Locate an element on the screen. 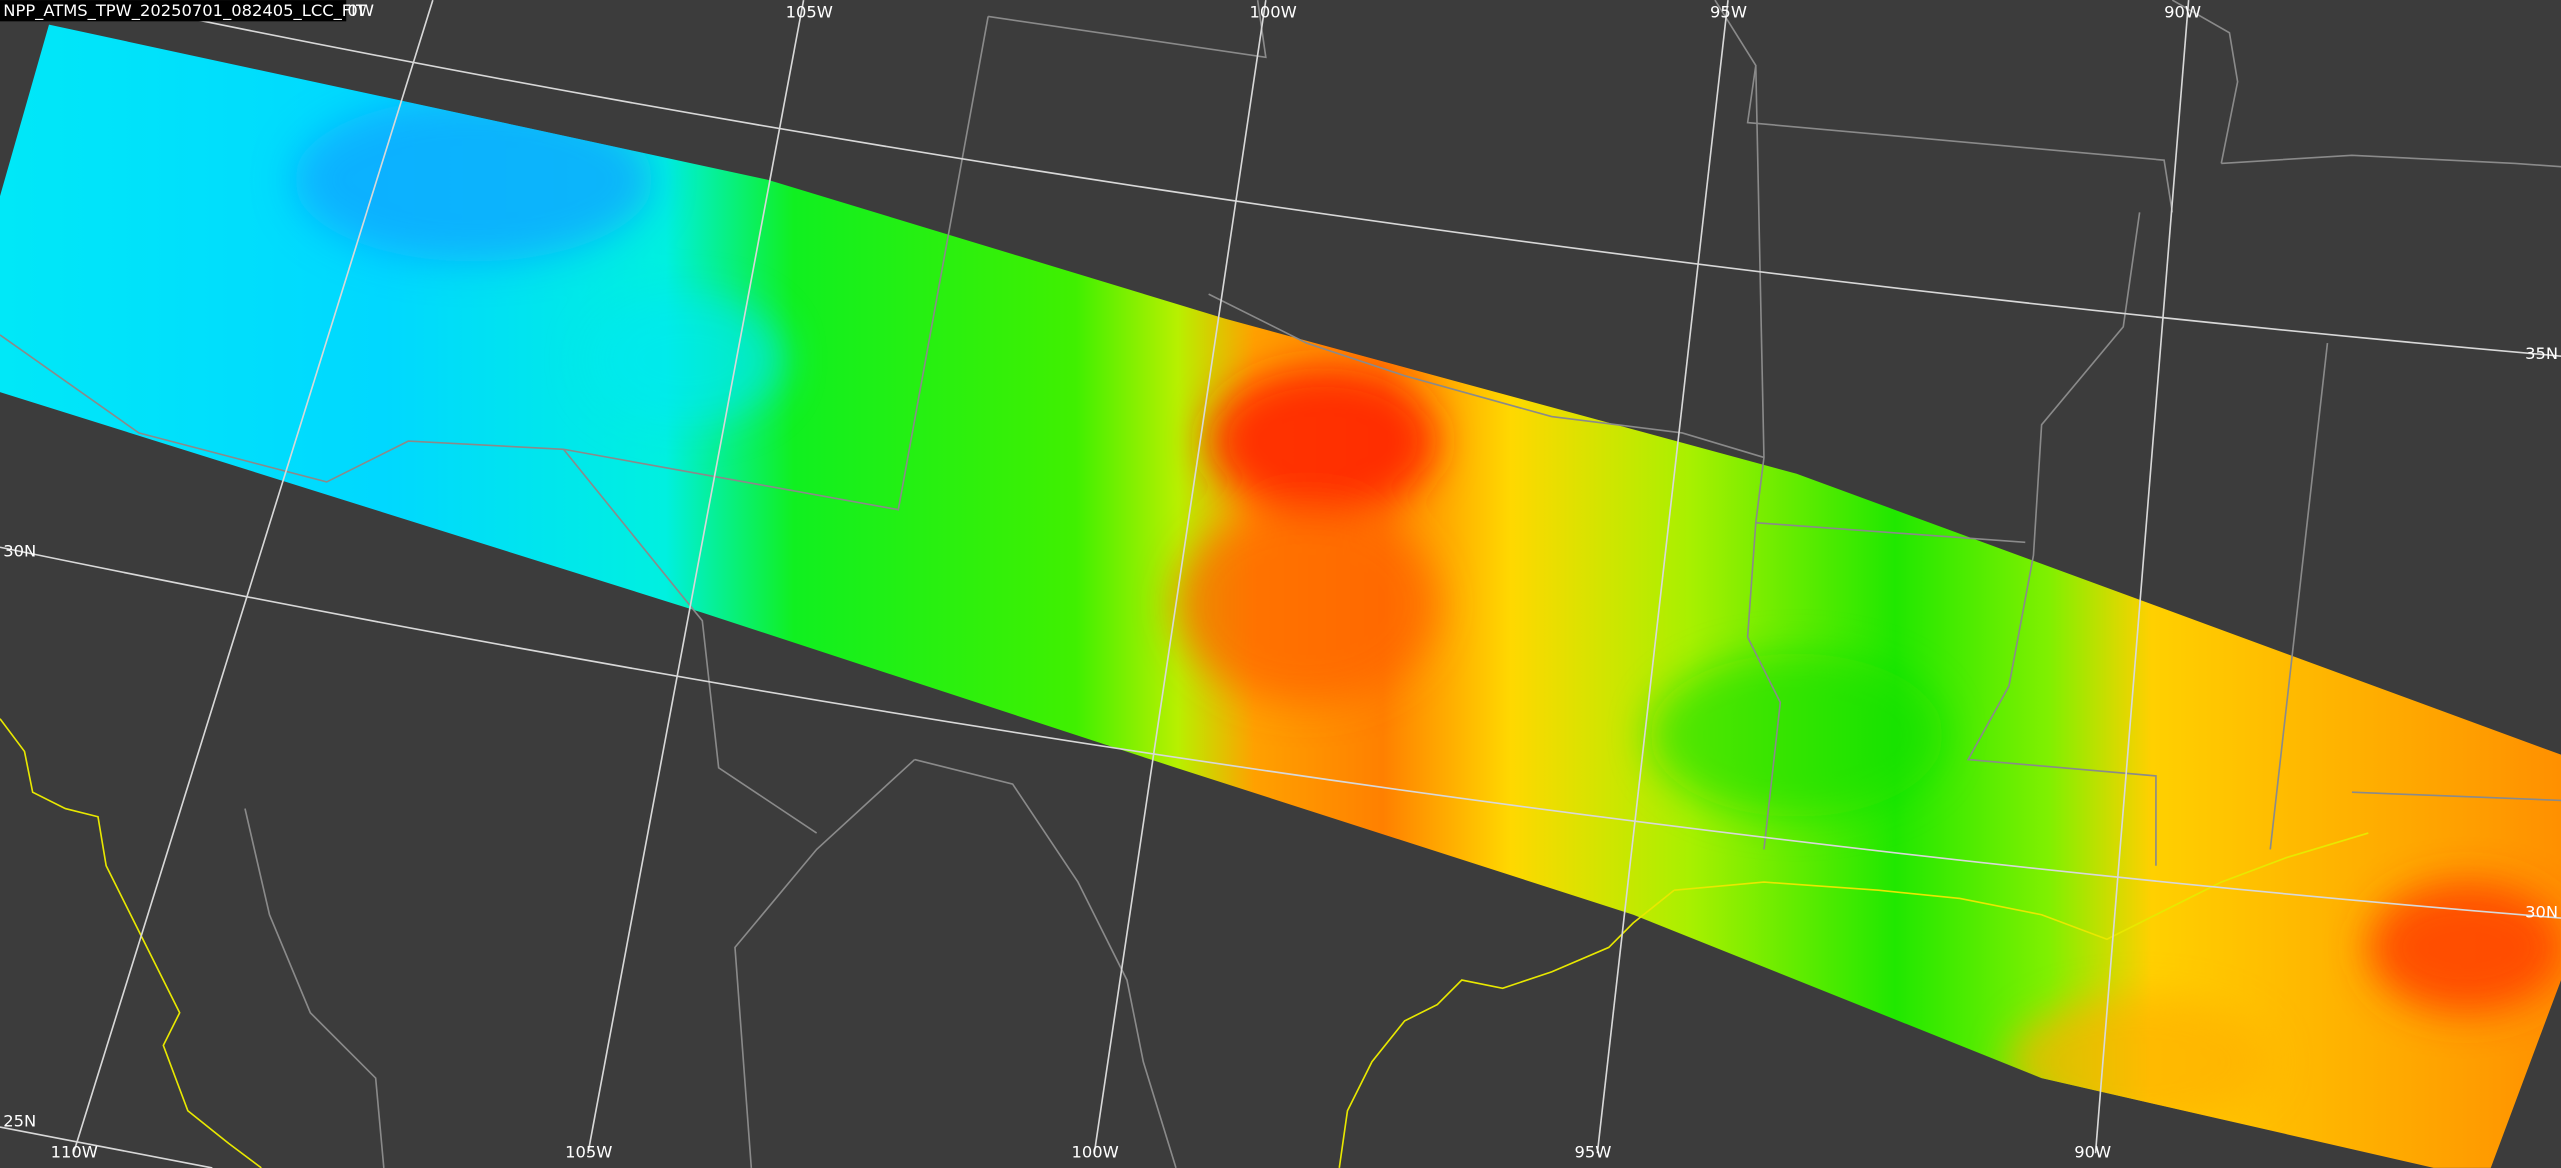  title-bar is located at coordinates (173, 11).